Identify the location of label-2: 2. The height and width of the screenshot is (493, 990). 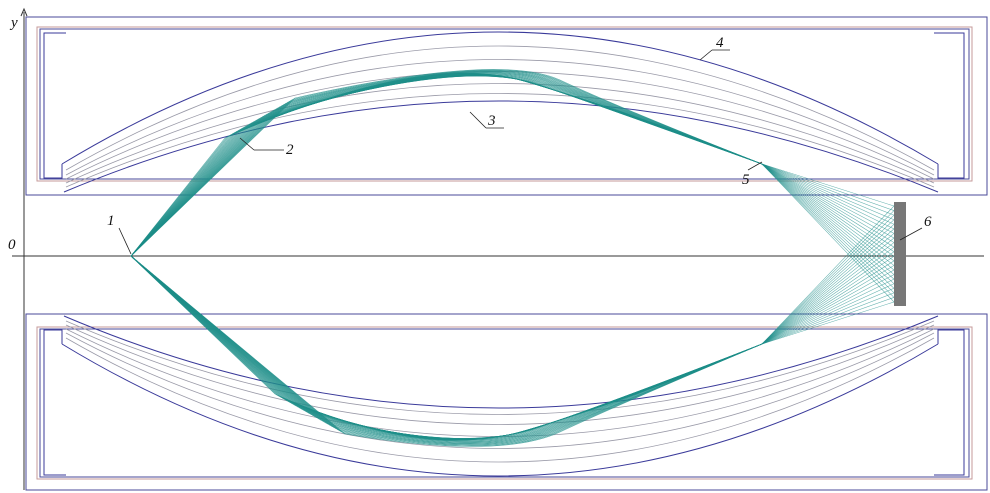
(290, 150).